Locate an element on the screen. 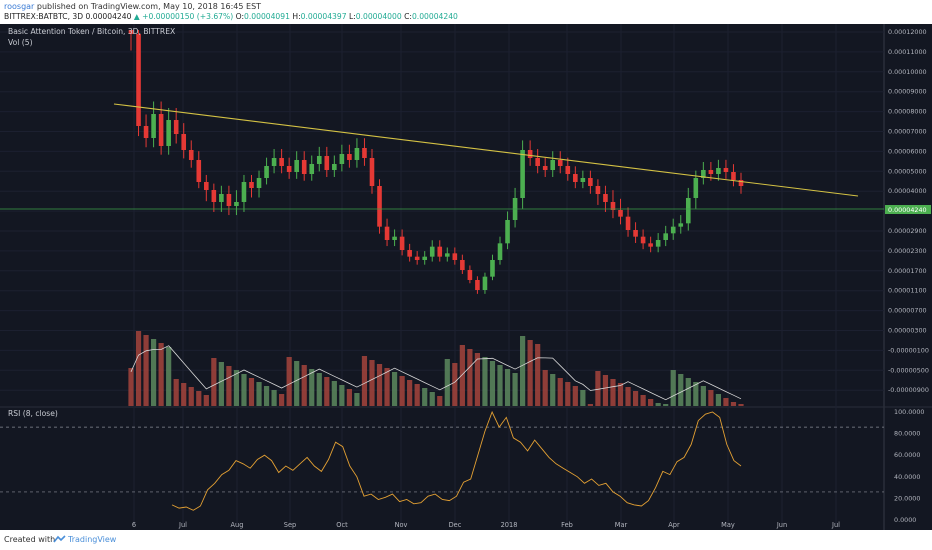 The width and height of the screenshot is (932, 550). open-value: 0.00004091 is located at coordinates (267, 16).